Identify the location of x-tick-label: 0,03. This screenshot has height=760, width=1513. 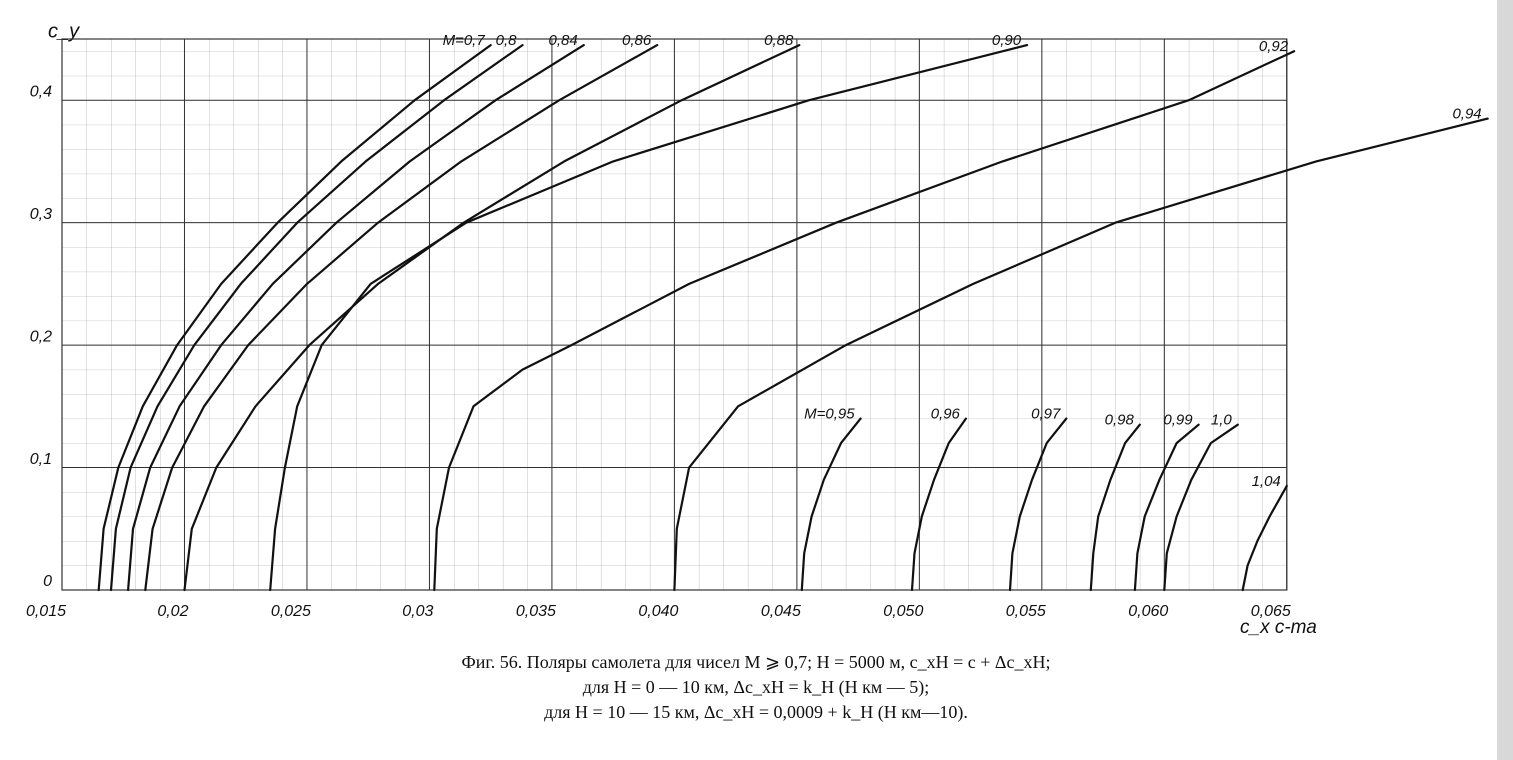
(417, 611).